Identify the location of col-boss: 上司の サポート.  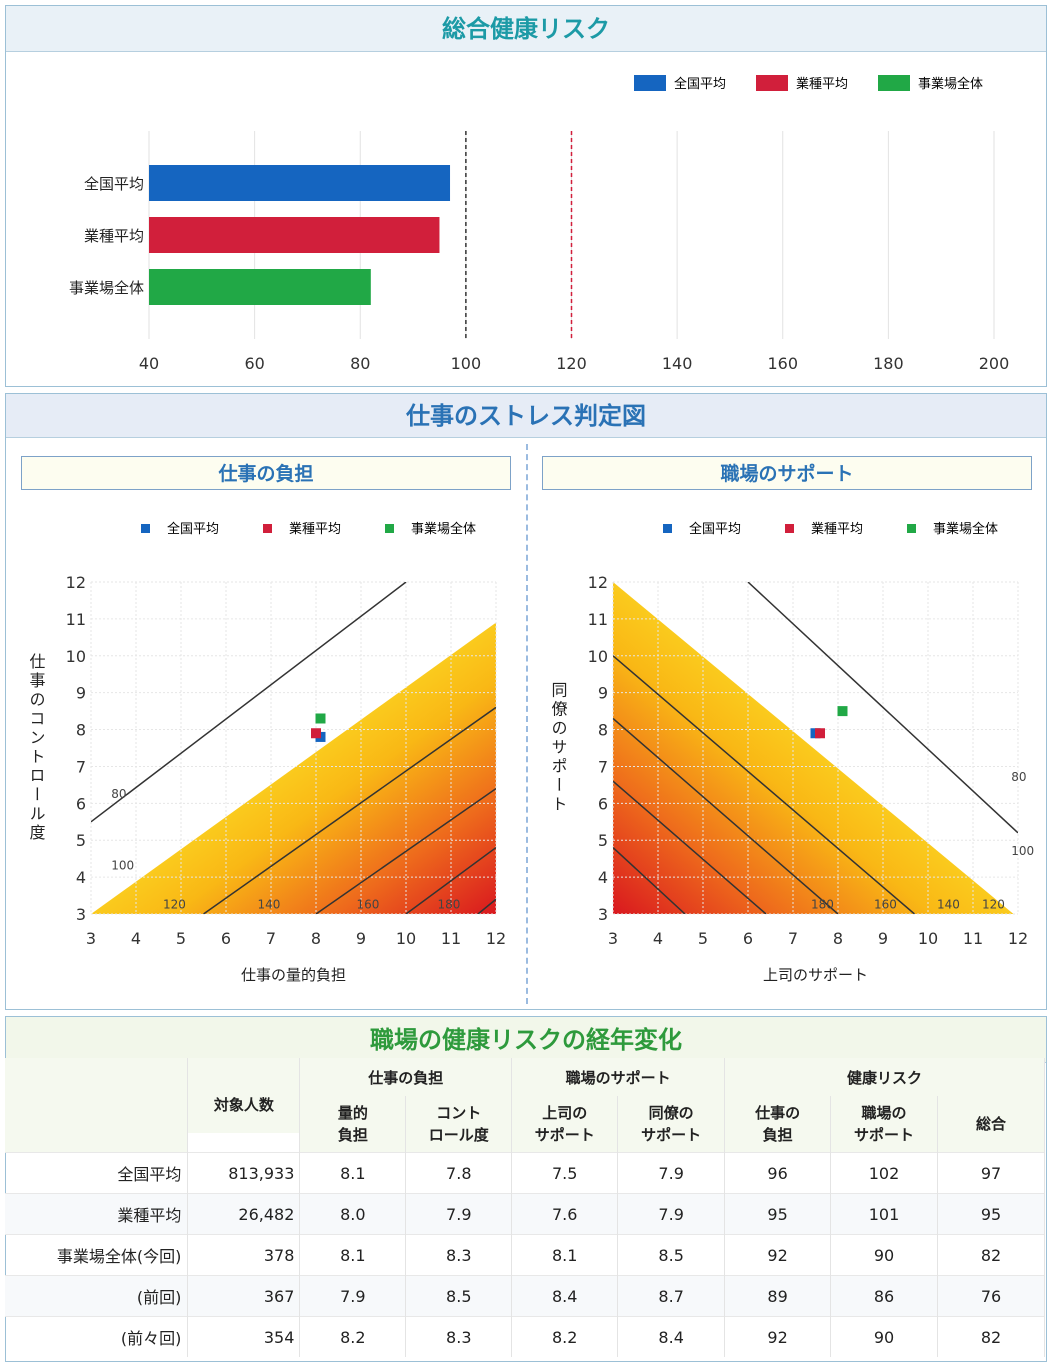
(565, 1124).